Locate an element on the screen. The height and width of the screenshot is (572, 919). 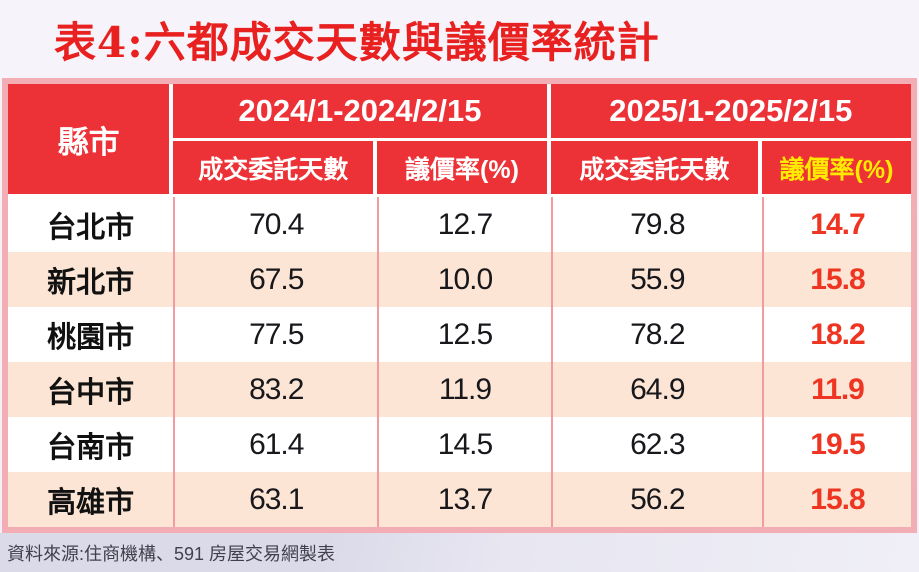
city-label: 新北市 is located at coordinates (91, 279).